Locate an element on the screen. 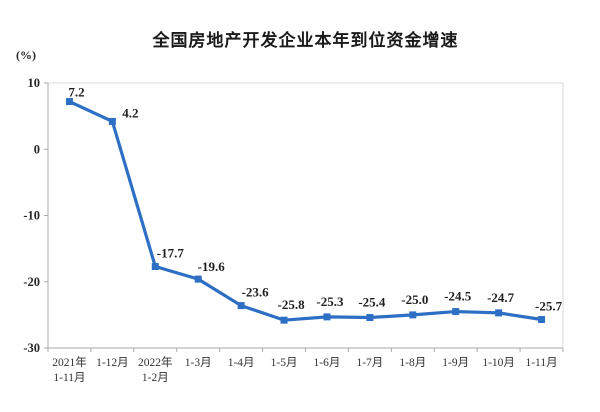  data-label: -25.0 is located at coordinates (414, 299).